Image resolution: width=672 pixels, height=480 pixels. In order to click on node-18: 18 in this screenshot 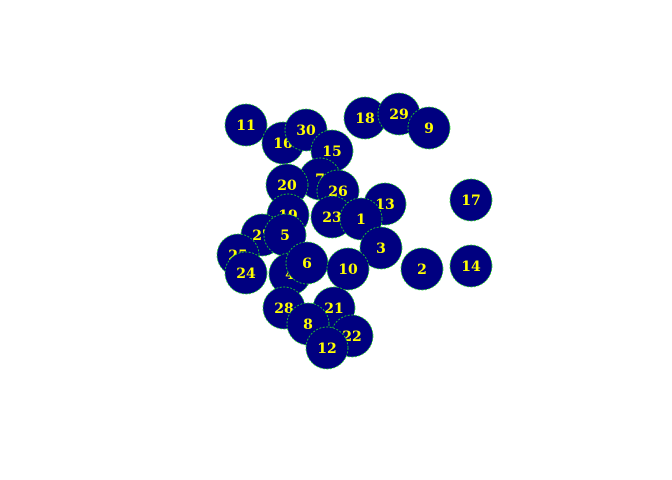, I will do `click(365, 118)`.